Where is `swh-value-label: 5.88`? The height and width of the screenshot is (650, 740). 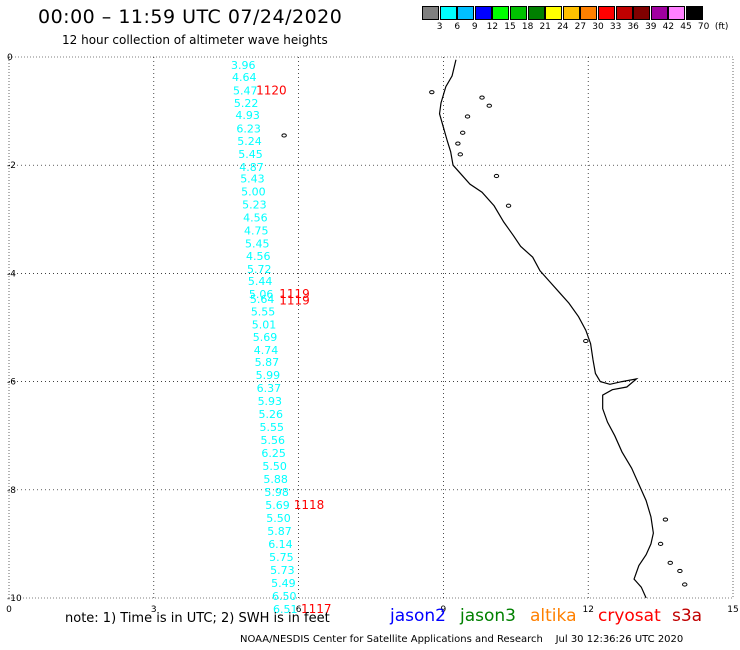
swh-value-label: 5.88 is located at coordinates (275, 479).